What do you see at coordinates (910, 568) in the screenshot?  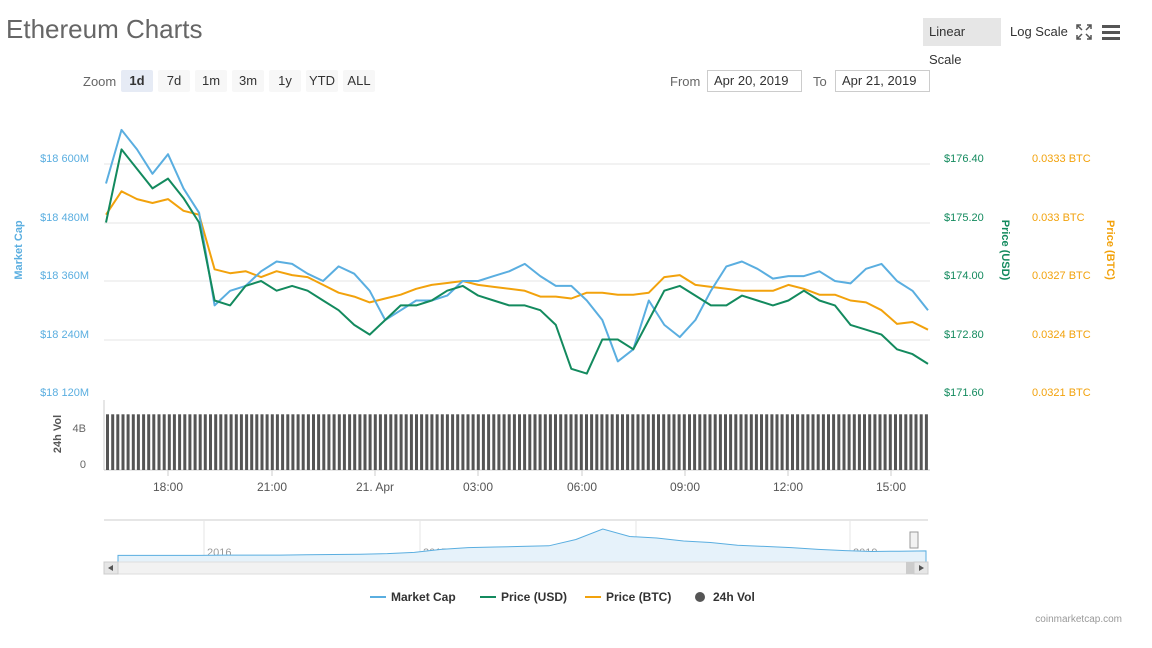 I see `scrollbar-thumb` at bounding box center [910, 568].